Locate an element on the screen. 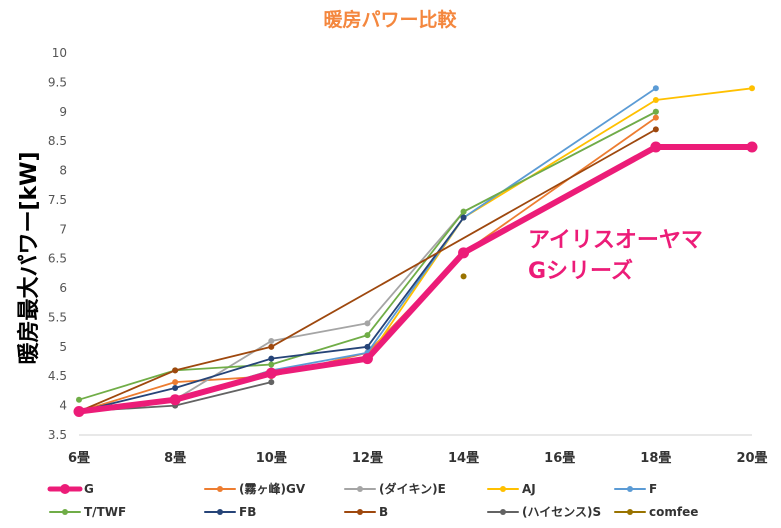 This screenshot has width=781, height=528. legend-label: AJ is located at coordinates (529, 489).